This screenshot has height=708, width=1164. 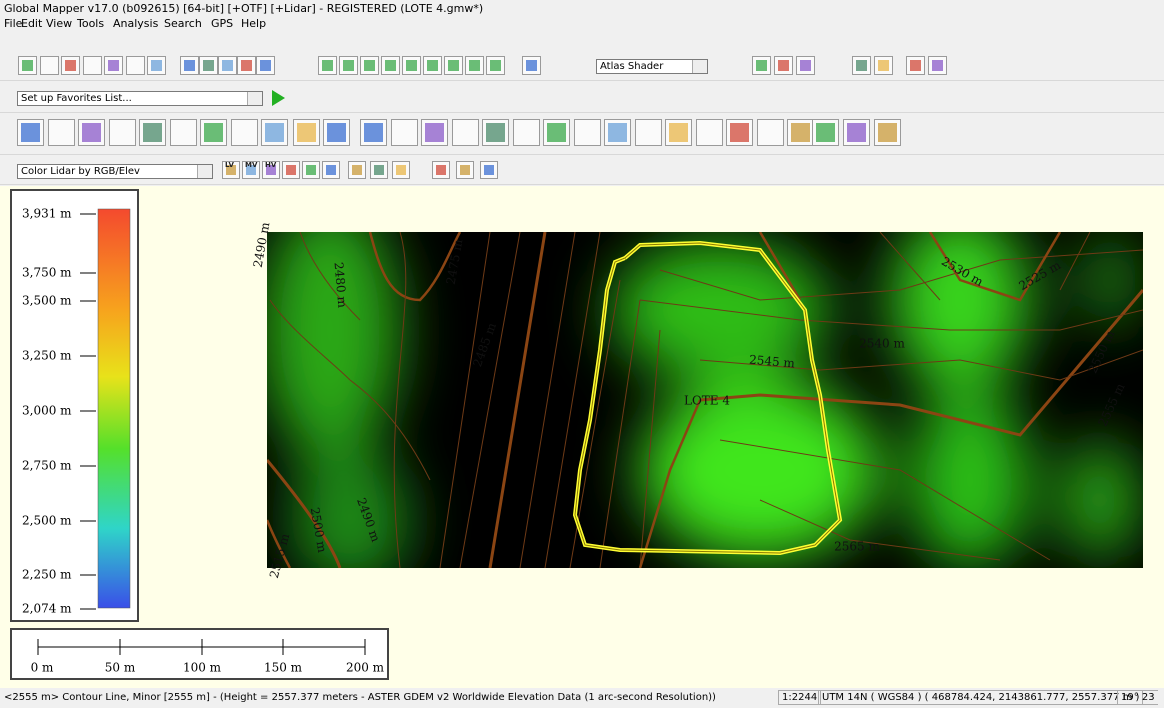 I want to click on menu-item: Tools, so click(x=91, y=23).